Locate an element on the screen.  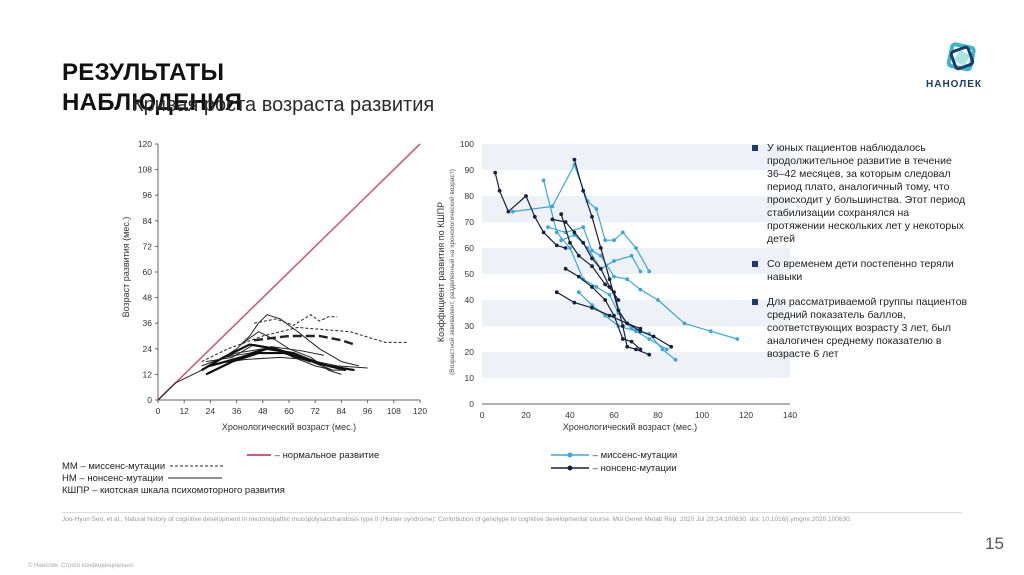
legend-left-nm: НМ – нонсенс-мутации is located at coordinates (143, 478).